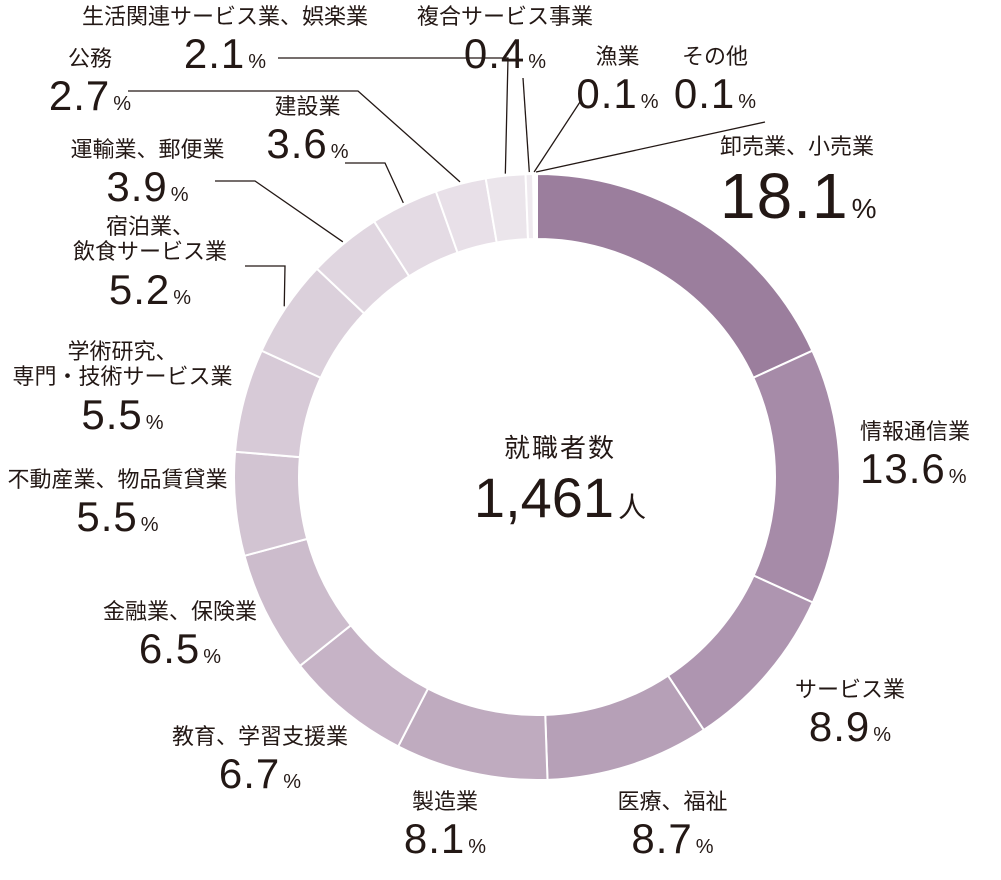 Image resolution: width=1001 pixels, height=880 pixels. I want to click on slice-label: その他 0.1%, so click(715, 82).